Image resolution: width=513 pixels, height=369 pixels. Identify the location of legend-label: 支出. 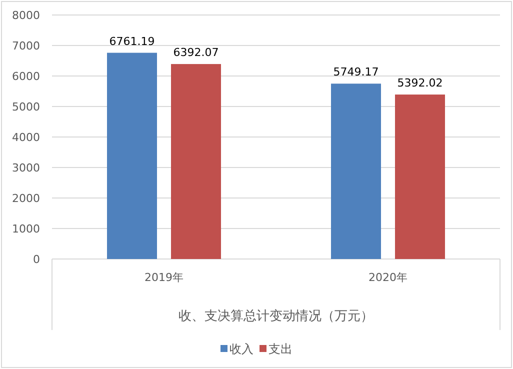
(280, 349).